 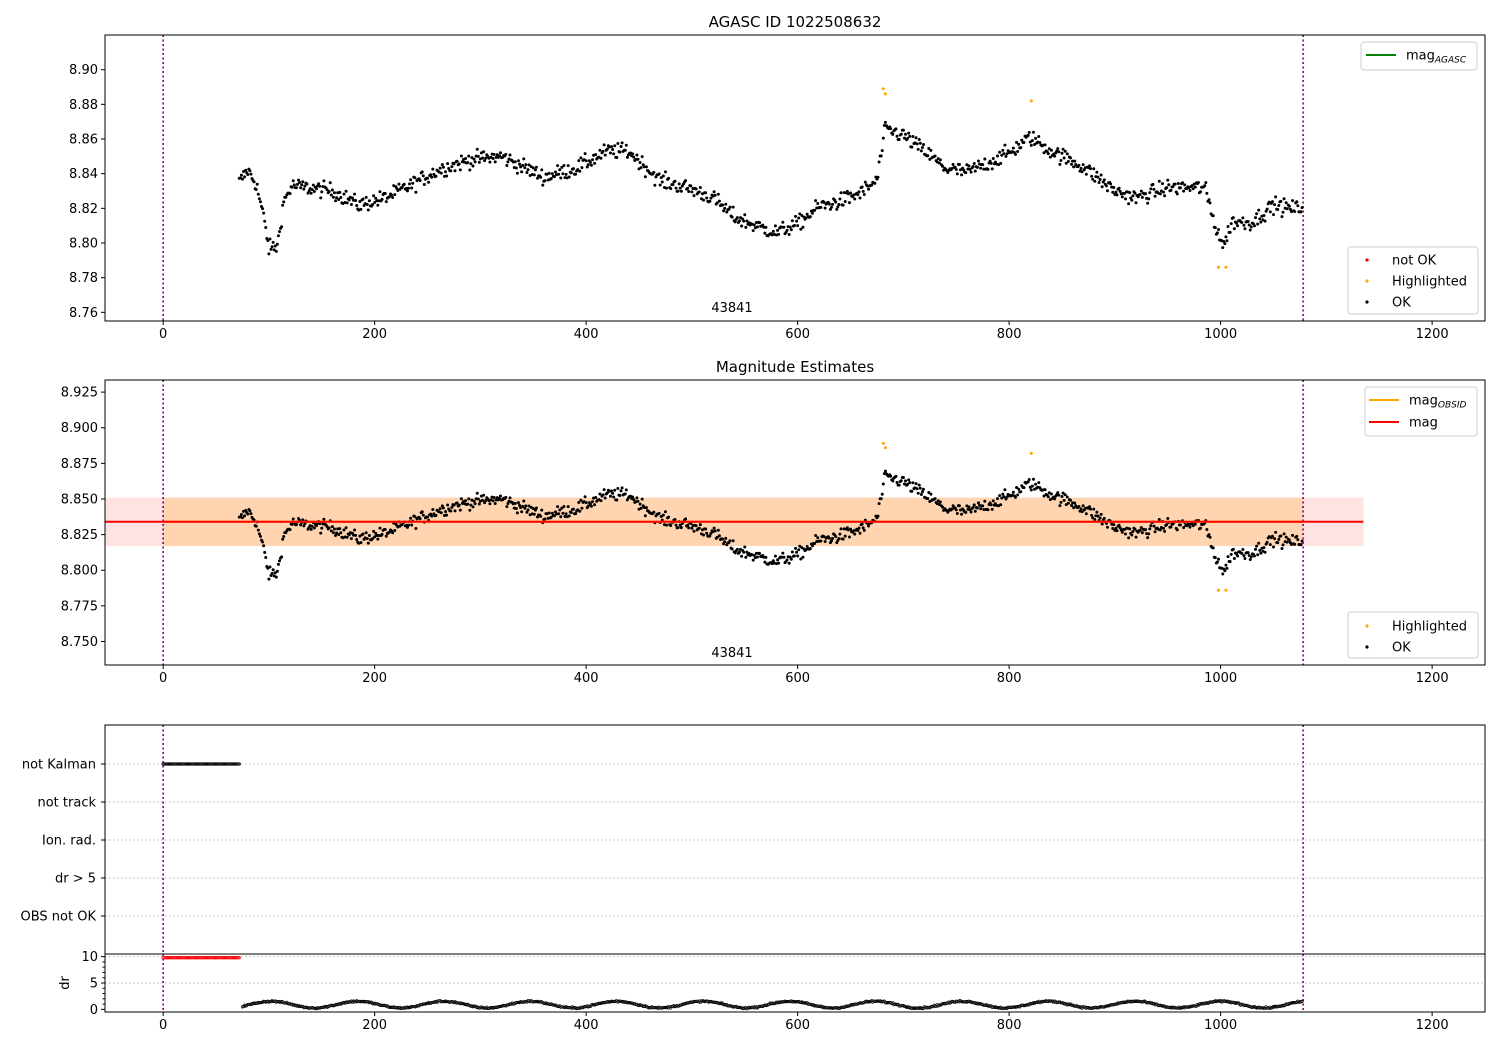 I want to click on legend-box, so click(x=1413, y=635).